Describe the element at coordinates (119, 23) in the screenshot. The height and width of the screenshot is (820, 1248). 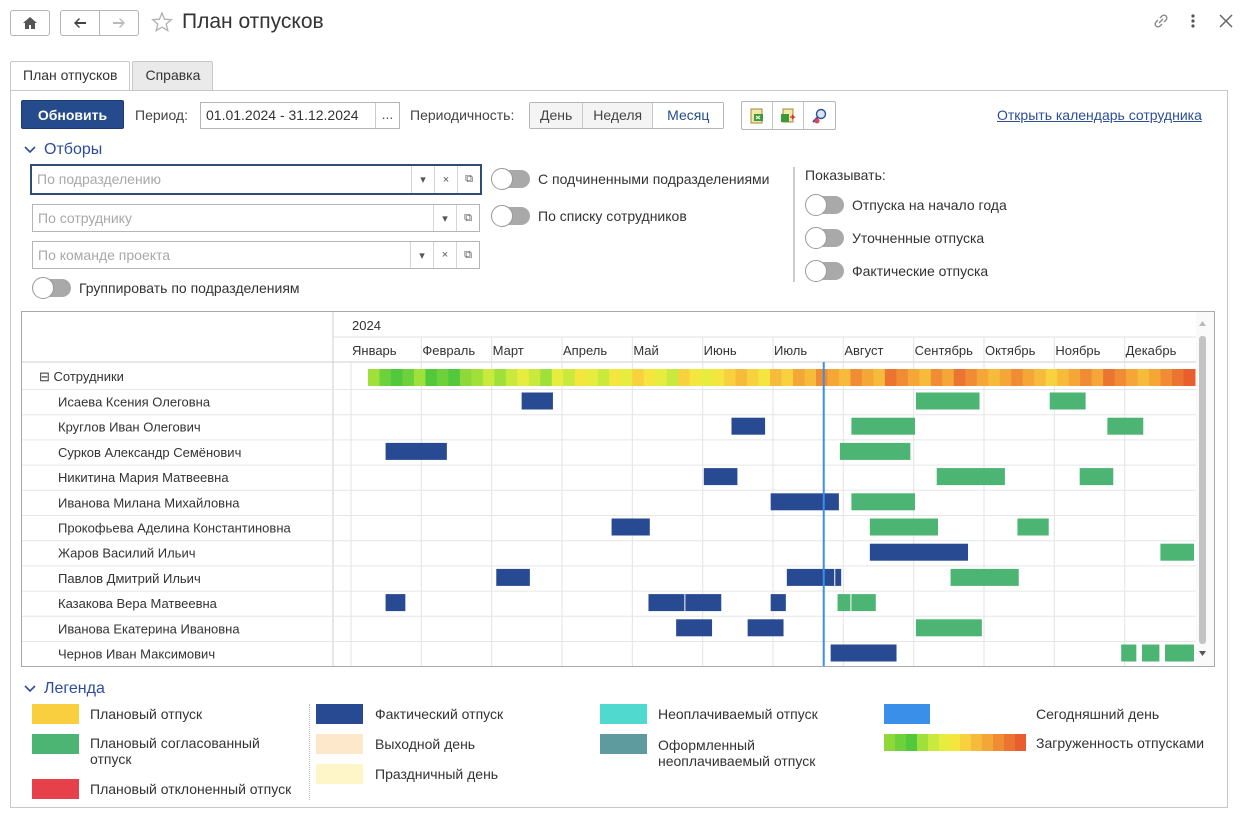
I see `forward-button` at that location.